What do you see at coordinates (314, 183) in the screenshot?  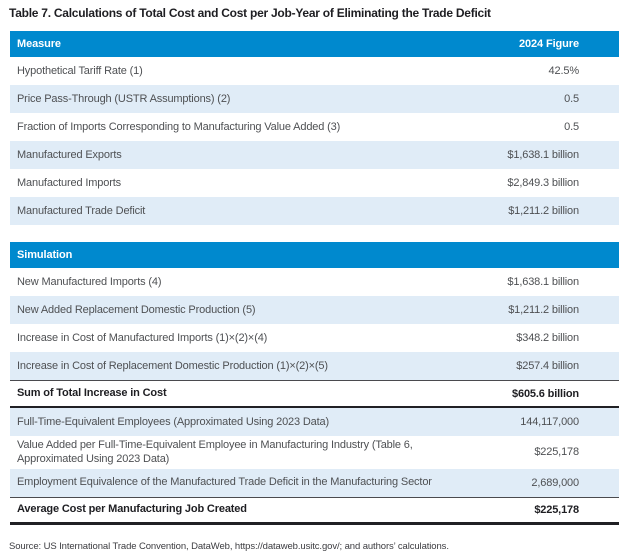 I see `table-row: Manufactured Imports $2,849.3 billion` at bounding box center [314, 183].